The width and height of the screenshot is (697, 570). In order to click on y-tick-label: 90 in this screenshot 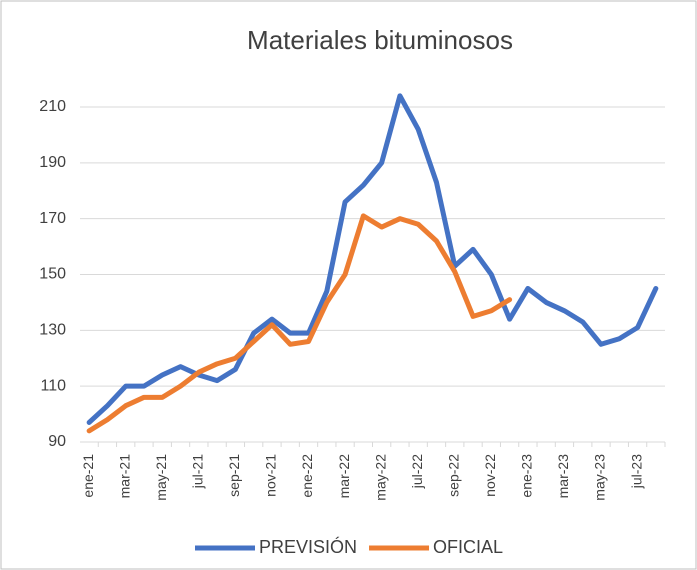, I will do `click(57, 441)`.